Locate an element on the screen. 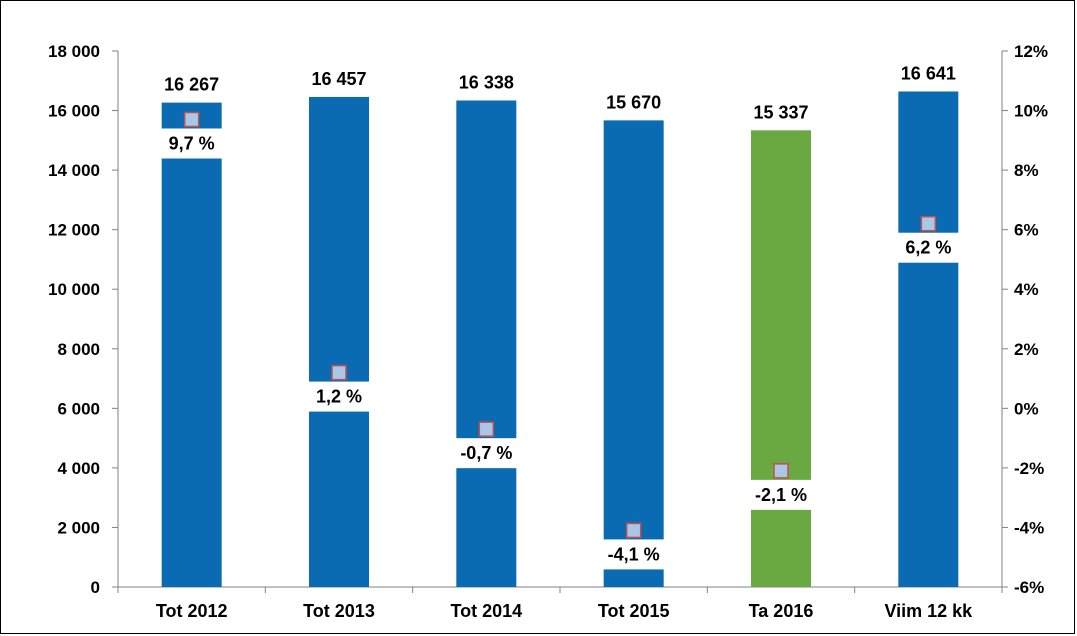 The image size is (1077, 636). left-axis-tick-label: 14 000 is located at coordinates (74, 170).